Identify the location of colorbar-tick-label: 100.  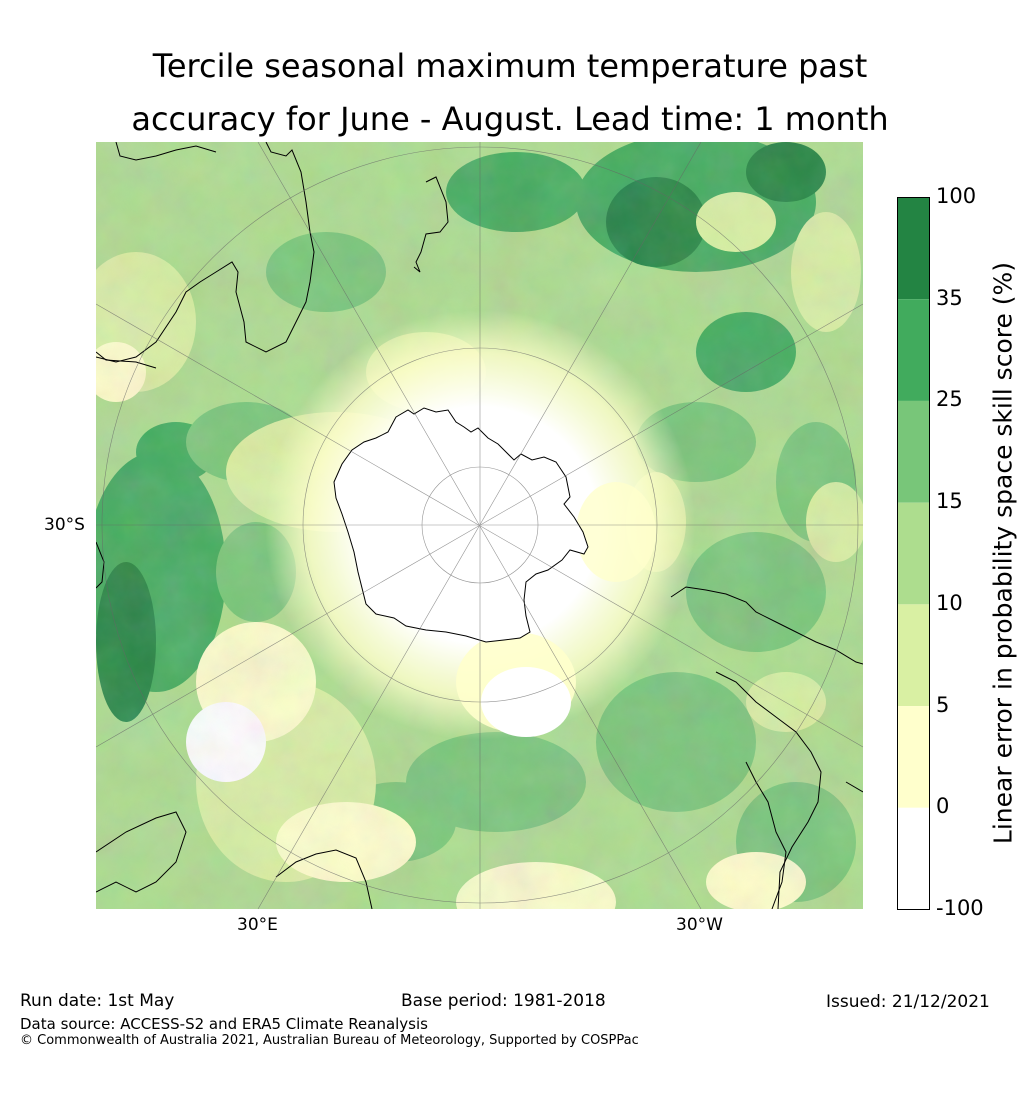
(956, 196).